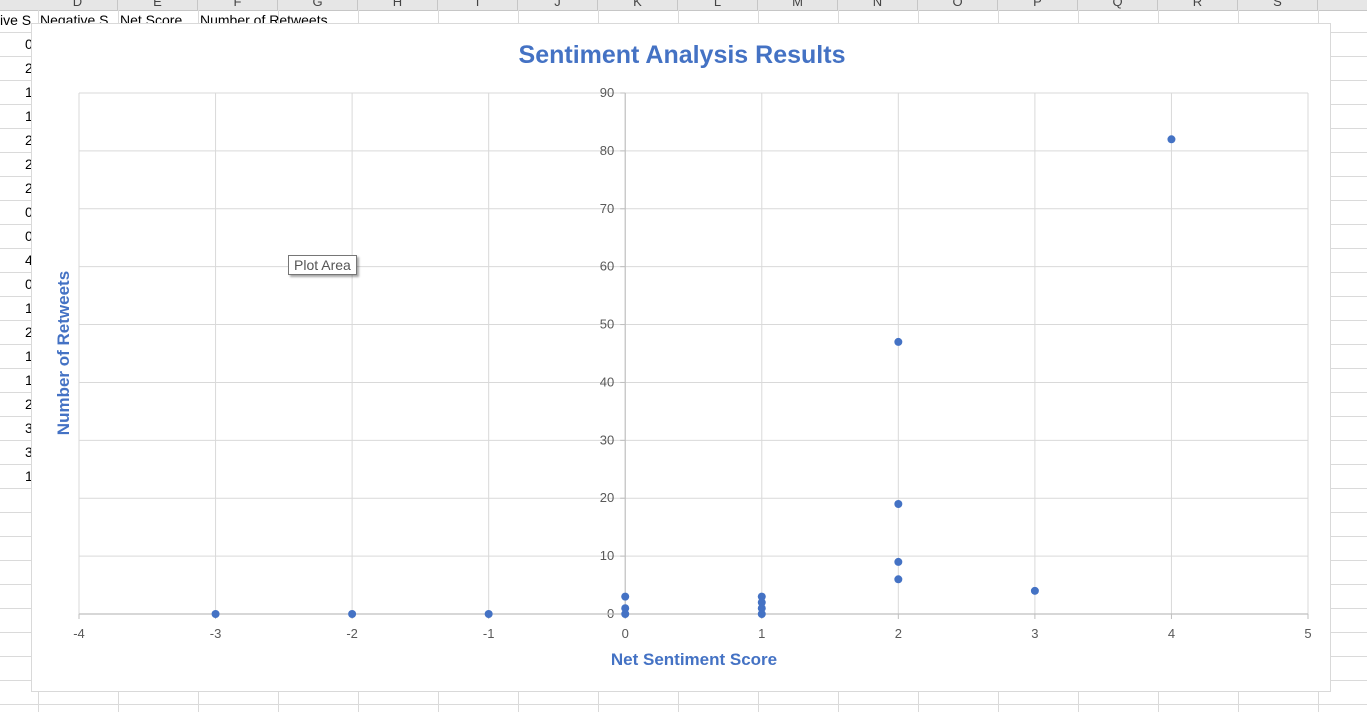 Image resolution: width=1367 pixels, height=712 pixels. What do you see at coordinates (682, 55) in the screenshot?
I see `chart-title: Sentiment Analysis Results` at bounding box center [682, 55].